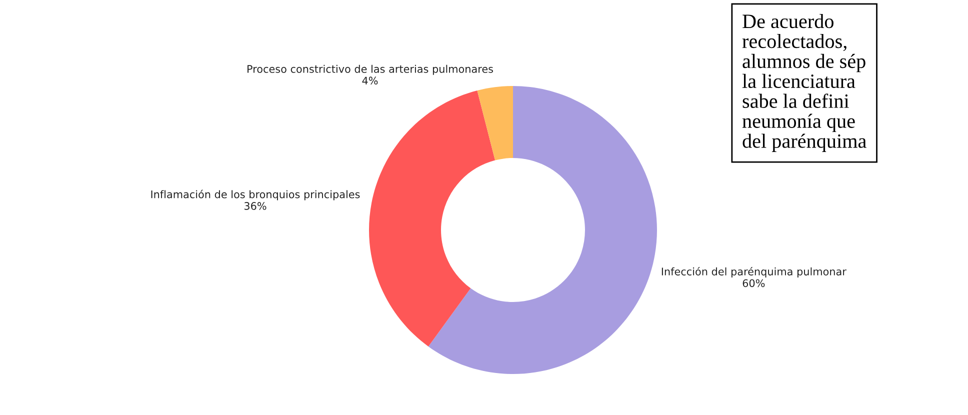  Describe the element at coordinates (255, 206) in the screenshot. I see `data-label: 36%` at that location.